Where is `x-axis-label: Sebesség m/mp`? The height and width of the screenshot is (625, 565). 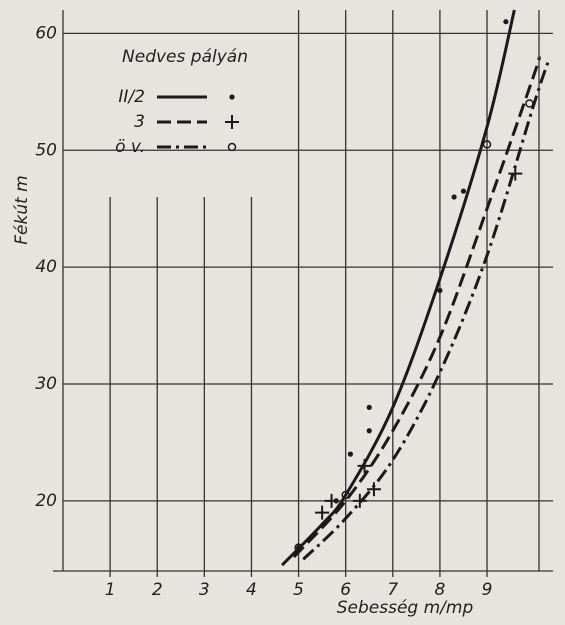 x-axis-label: Sebesség m/mp is located at coordinates (405, 608).